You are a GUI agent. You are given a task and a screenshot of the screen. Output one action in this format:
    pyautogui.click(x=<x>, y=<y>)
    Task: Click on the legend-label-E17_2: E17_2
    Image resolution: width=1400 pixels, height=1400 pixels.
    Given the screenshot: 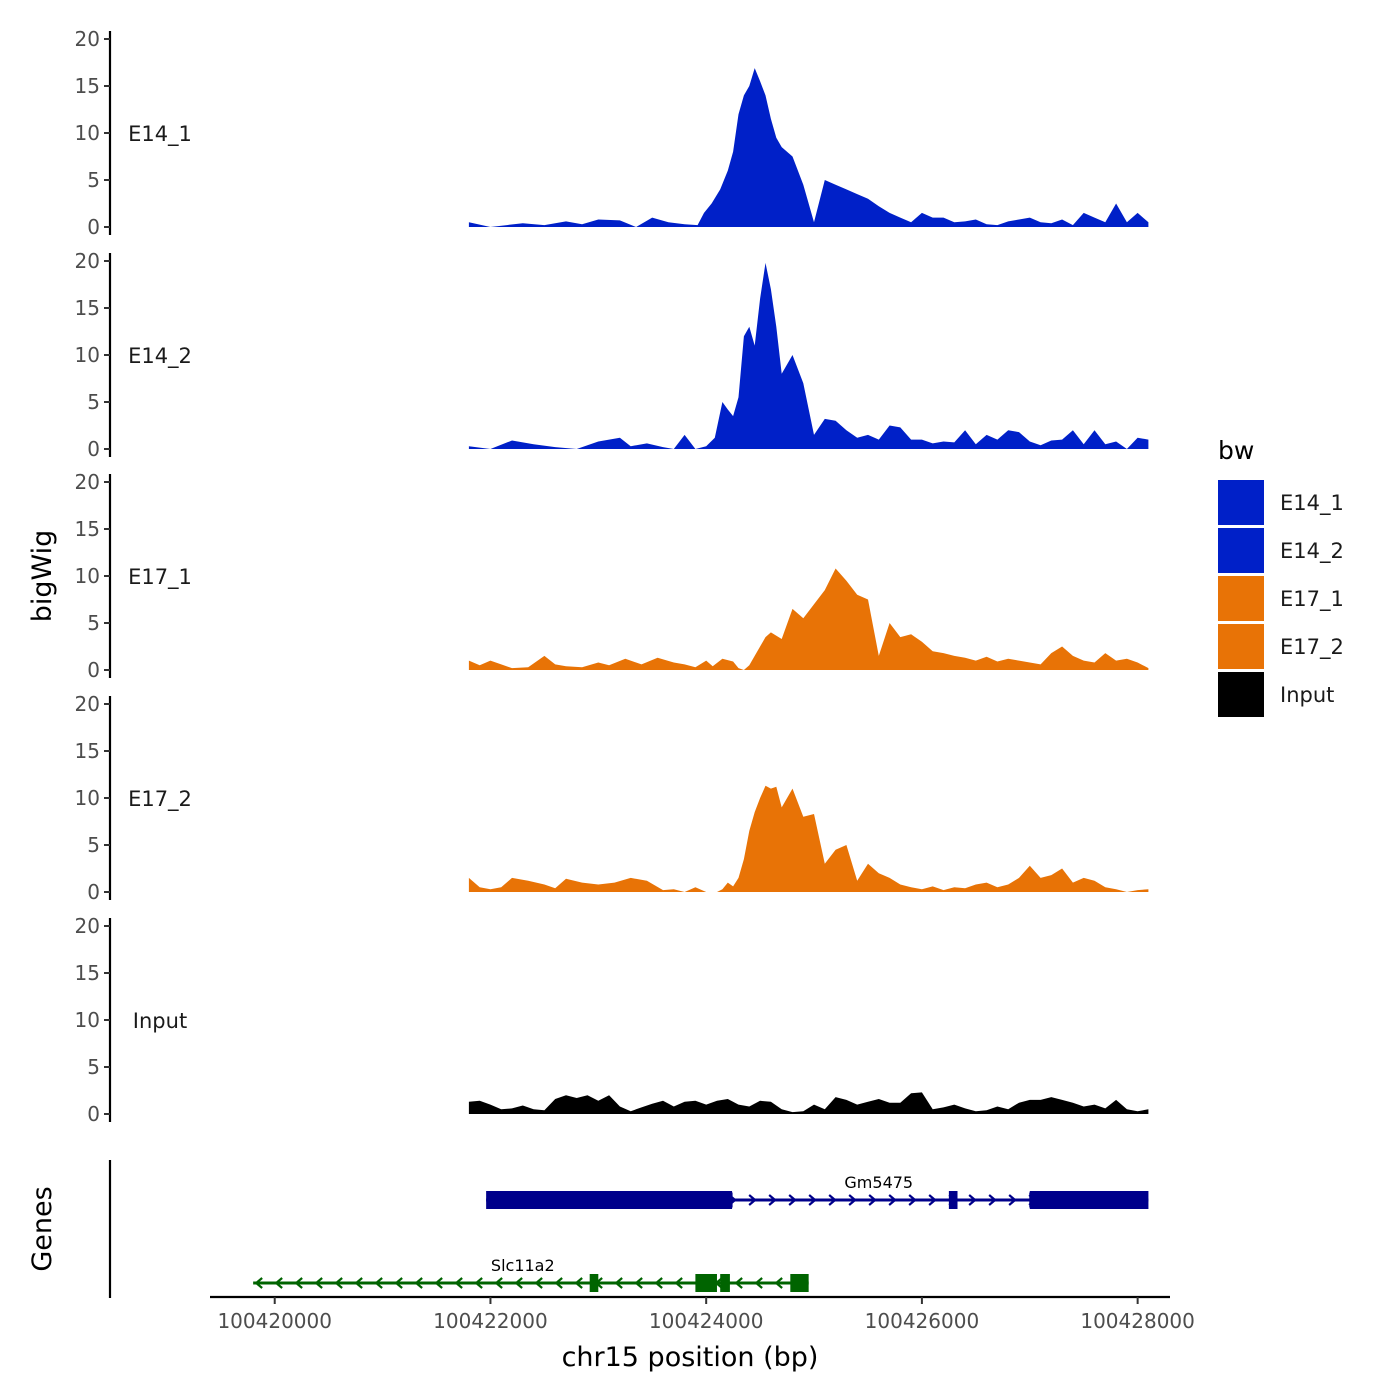 What is the action you would take?
    pyautogui.click(x=1312, y=647)
    